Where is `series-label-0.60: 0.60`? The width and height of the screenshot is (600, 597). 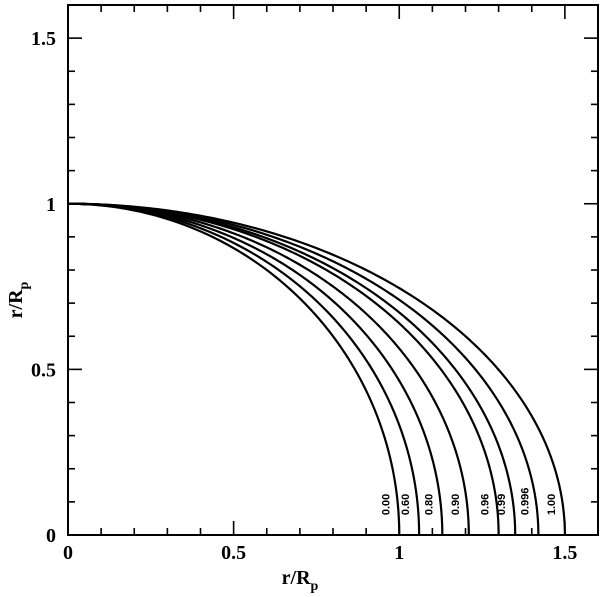
series-label-0.60: 0.60 is located at coordinates (406, 504).